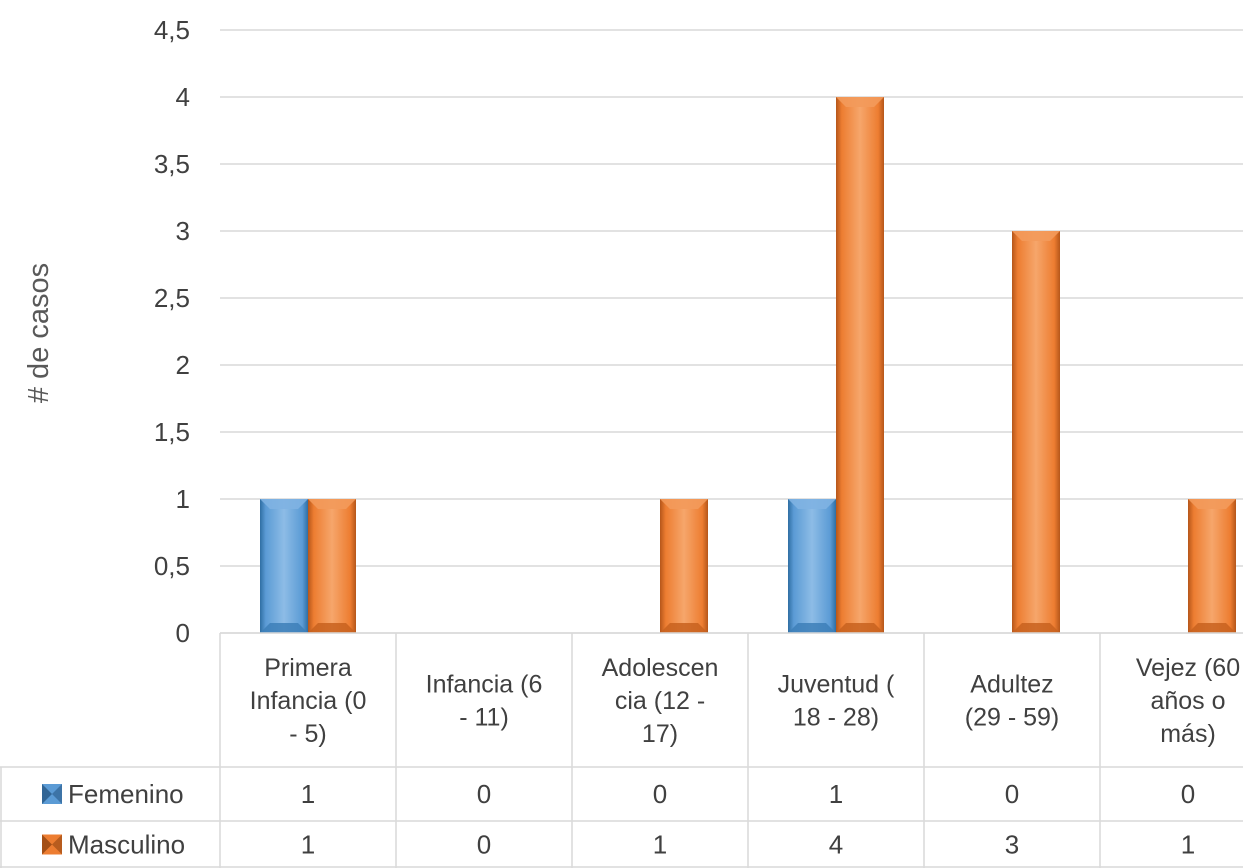  Describe the element at coordinates (183, 499) in the screenshot. I see `y-tick-label: 1` at that location.